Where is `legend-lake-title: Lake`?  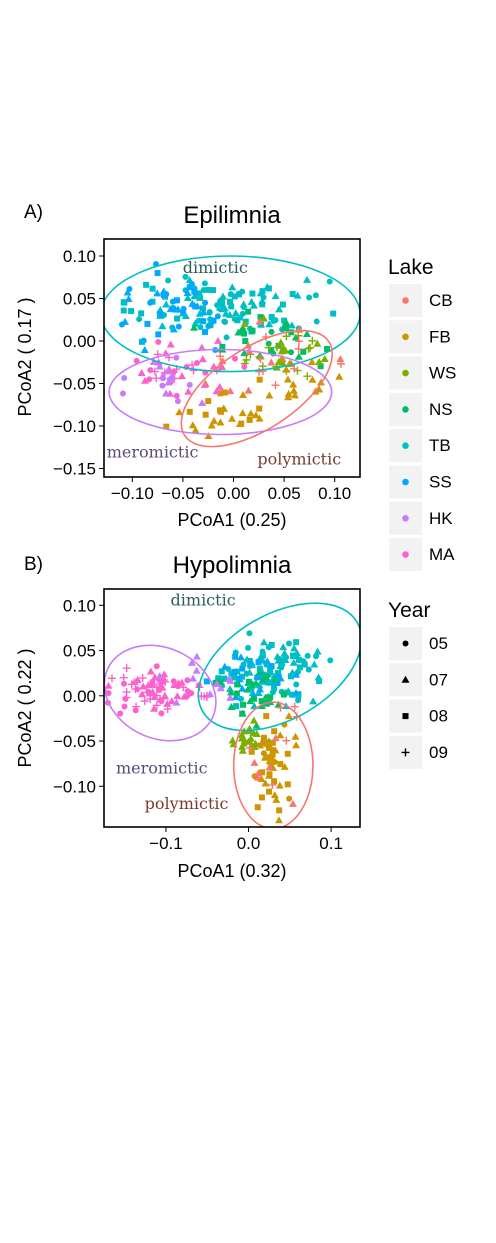
legend-lake-title: Lake is located at coordinates (411, 267).